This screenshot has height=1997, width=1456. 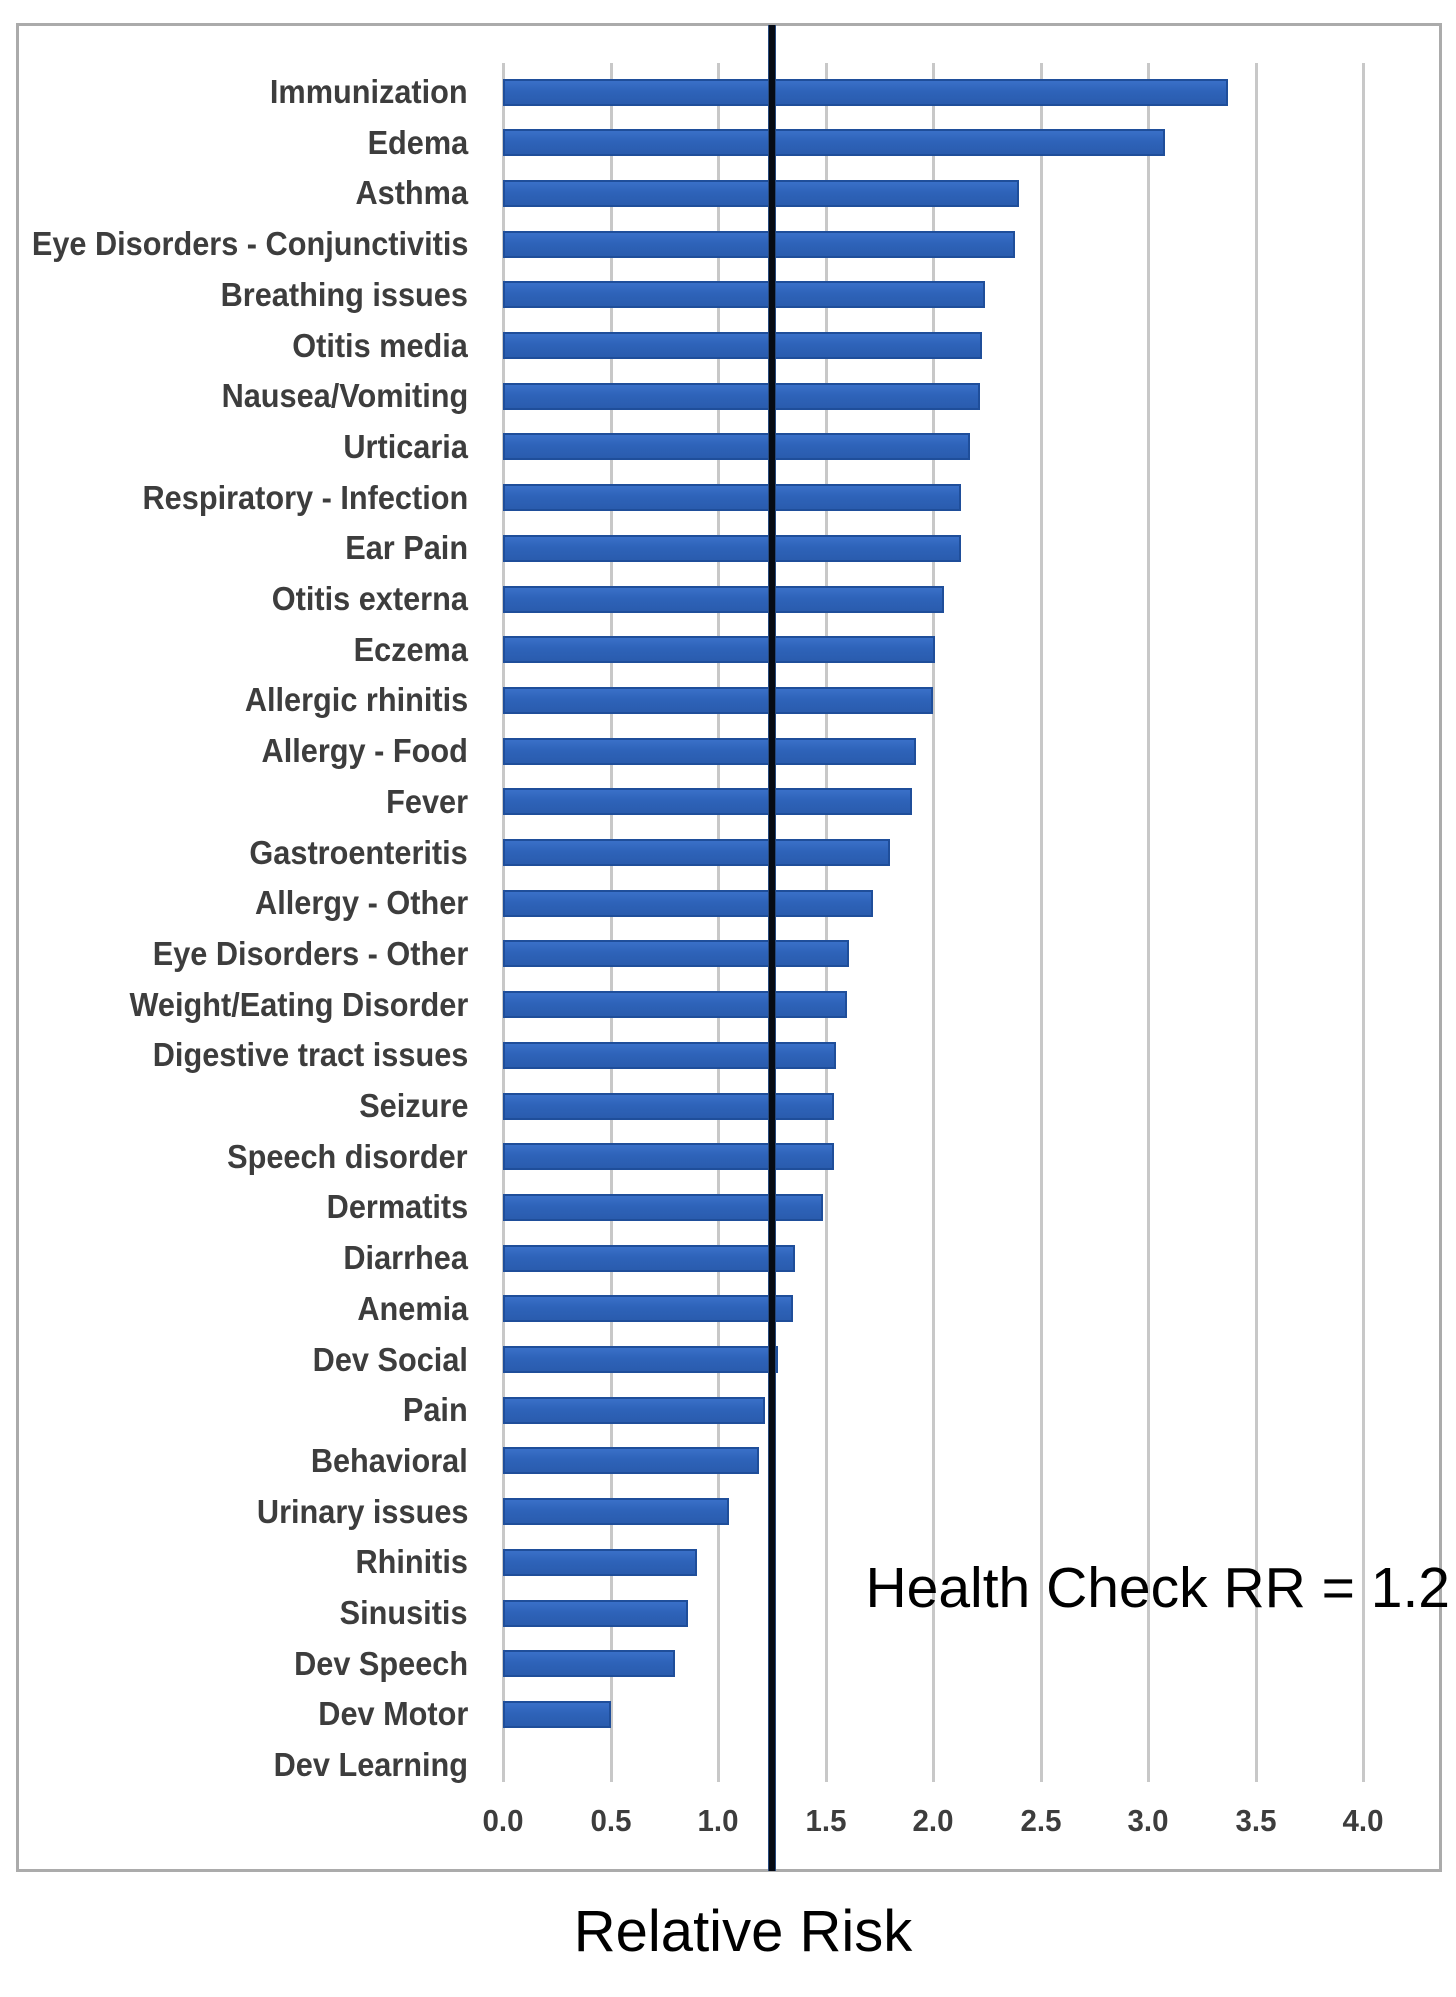 I want to click on gridline-x-2.5, so click(x=1041, y=922).